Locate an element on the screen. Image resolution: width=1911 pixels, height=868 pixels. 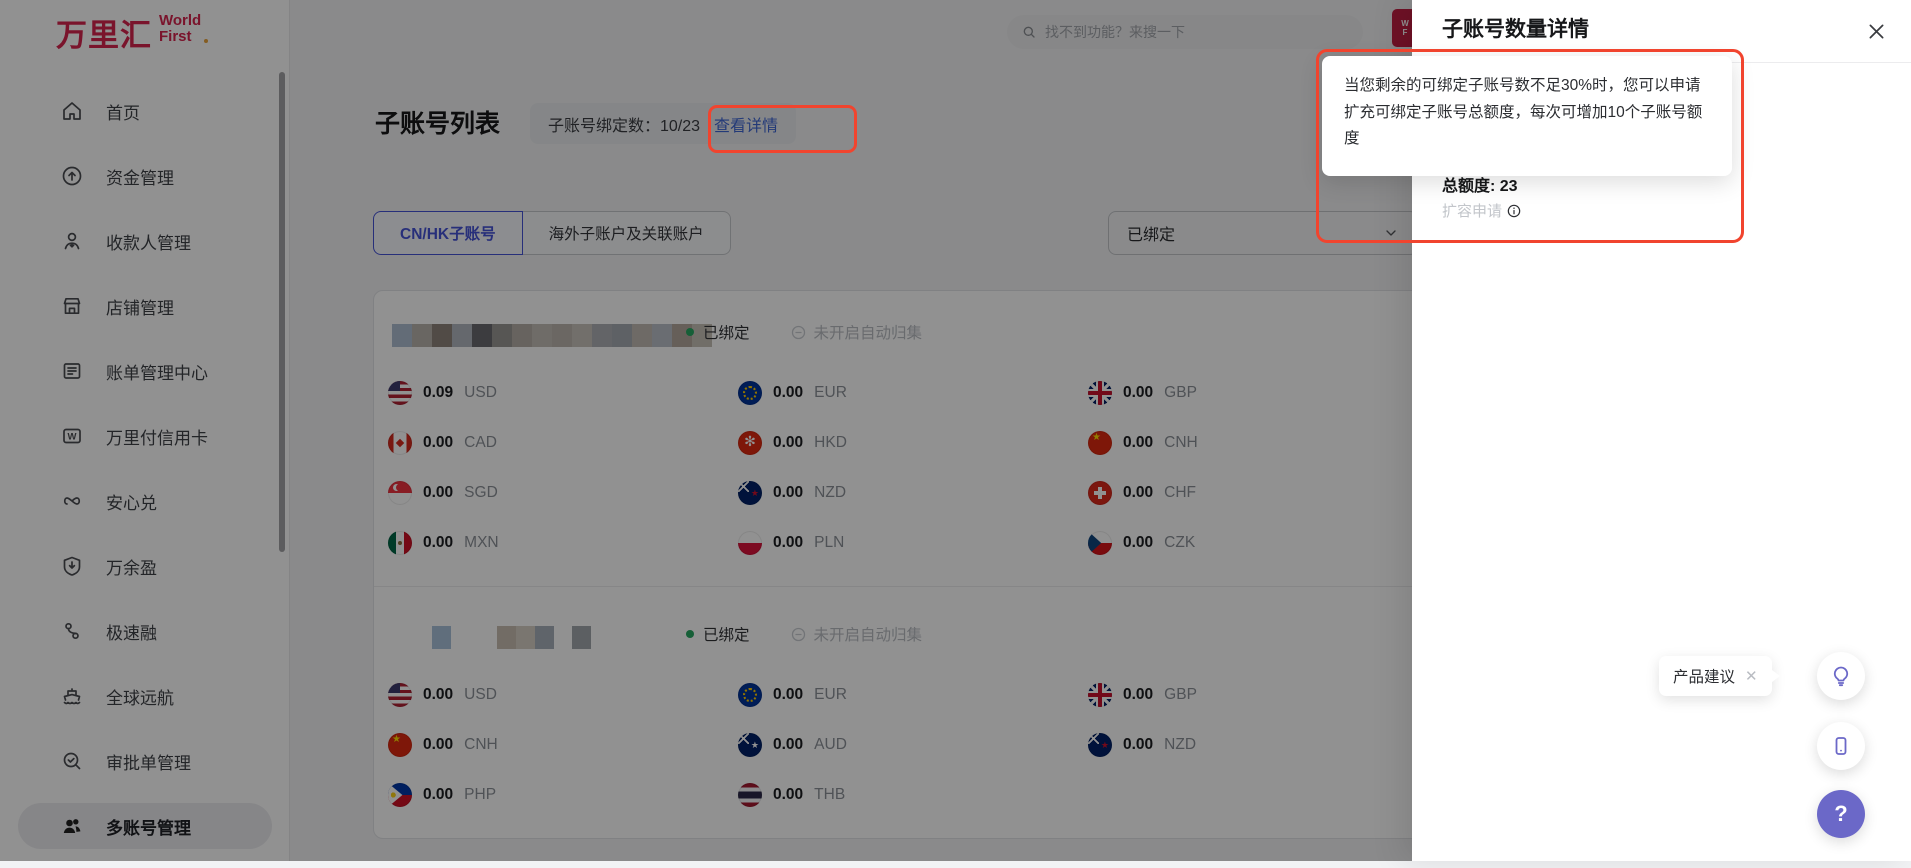
logo-cn-text: 万里汇 is located at coordinates (104, 35).